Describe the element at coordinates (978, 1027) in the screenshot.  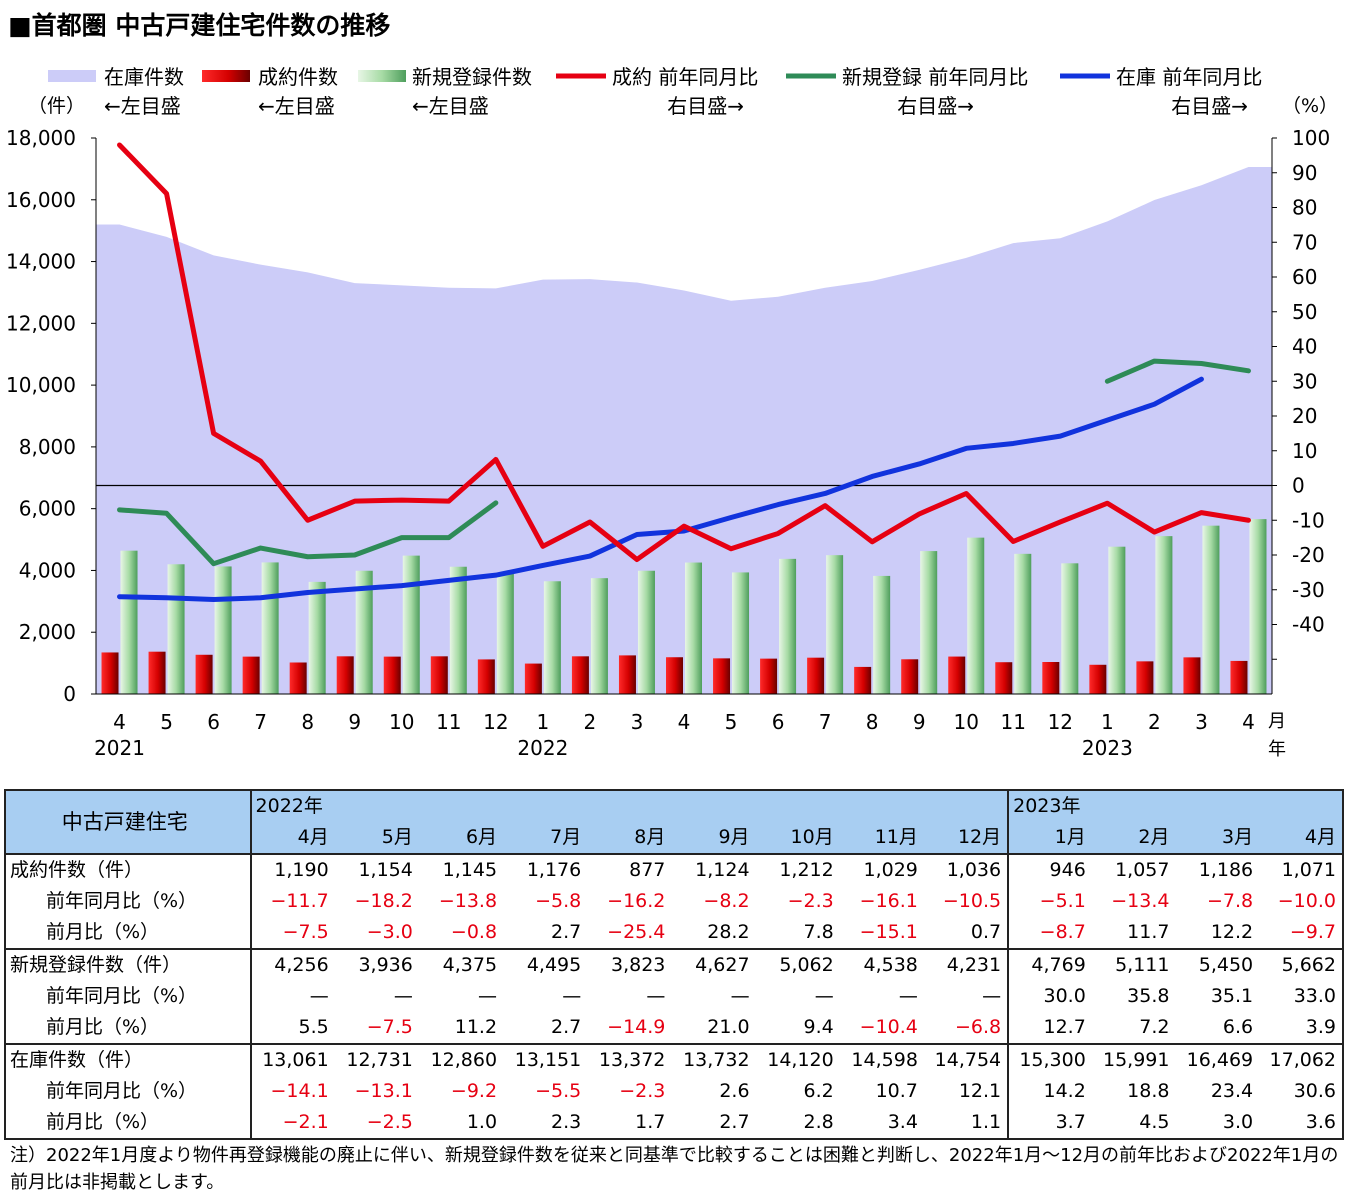
I see `table-cell: −6.8` at that location.